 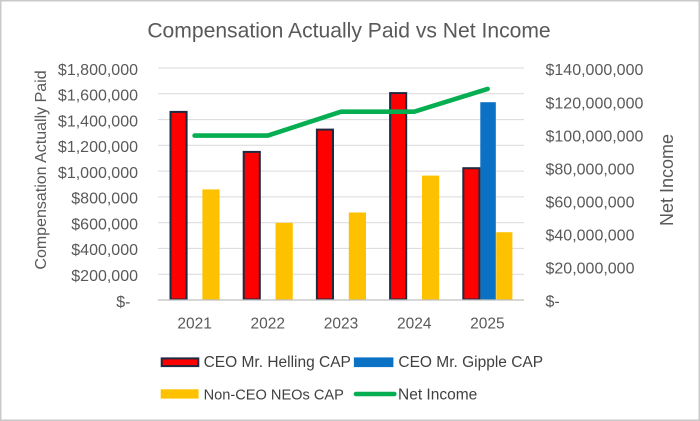 I want to click on svg-text: $140,000,000, so click(x=595, y=70).